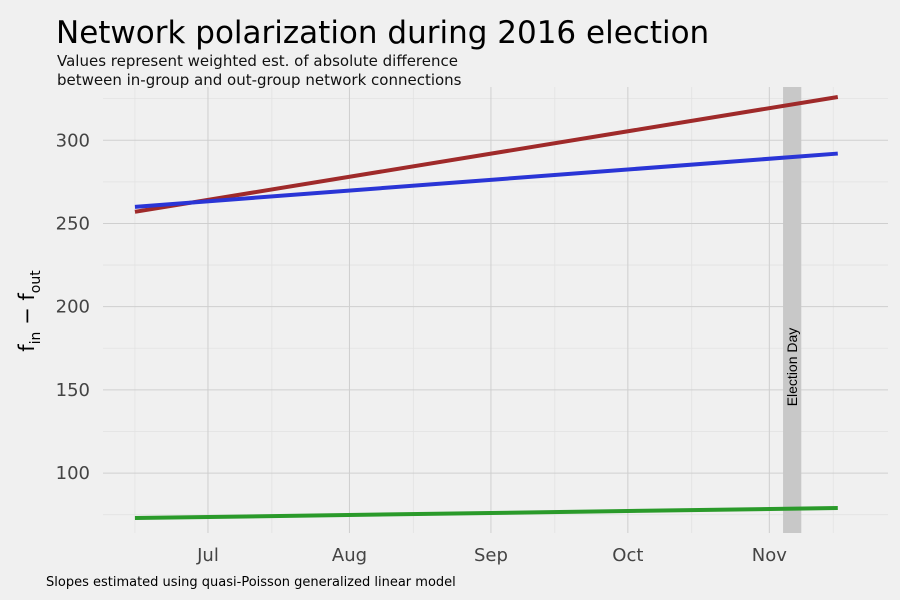 The width and height of the screenshot is (900, 600). I want to click on x-axis-ticks: Jul Aug Sep Oct Nov, so click(491, 555).